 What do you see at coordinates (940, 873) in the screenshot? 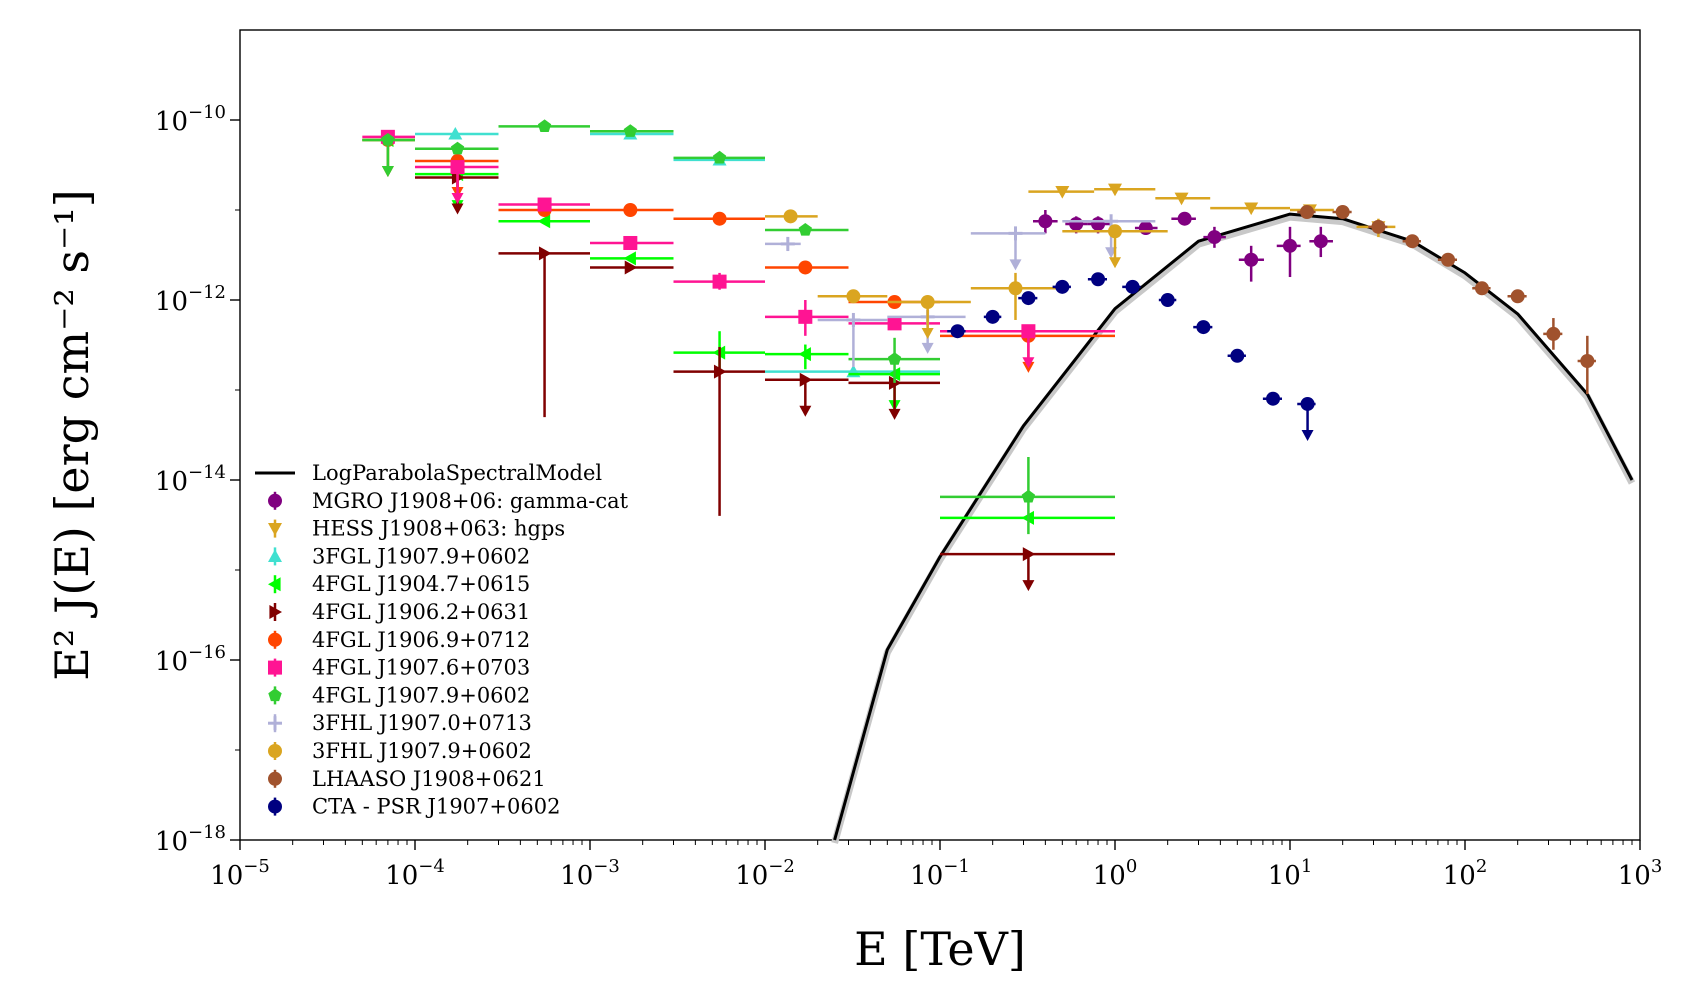
I see `x-tick-label: 10⁻¹` at bounding box center [940, 873].